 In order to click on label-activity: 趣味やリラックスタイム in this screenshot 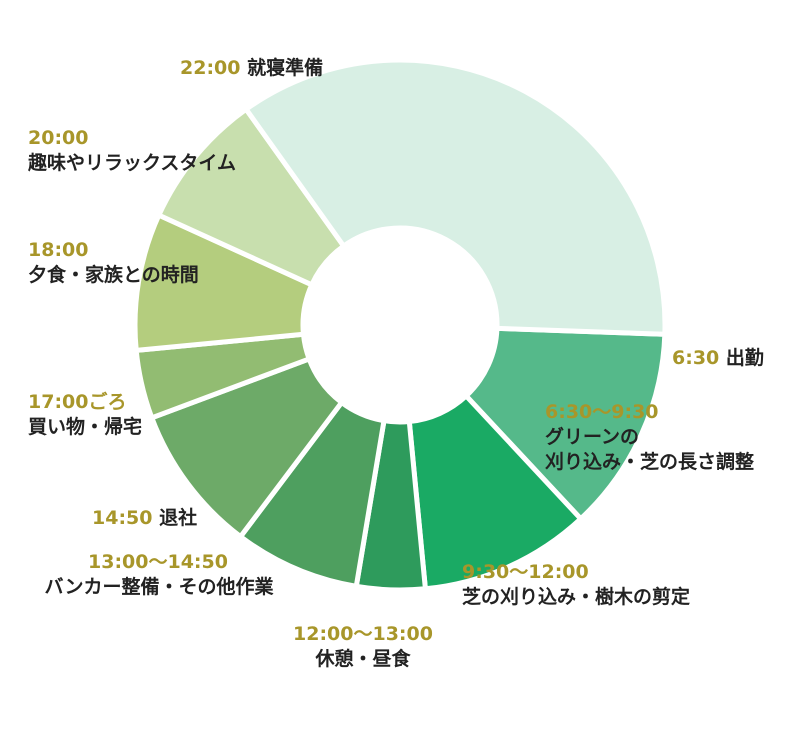, I will do `click(132, 163)`.